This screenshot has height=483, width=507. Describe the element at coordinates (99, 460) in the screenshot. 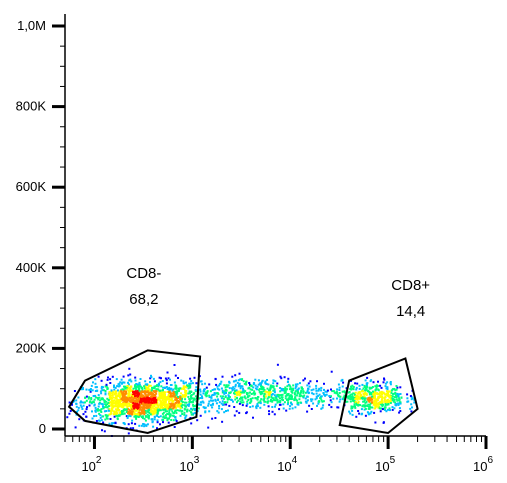

I see `x-tick-exponent: 2` at that location.